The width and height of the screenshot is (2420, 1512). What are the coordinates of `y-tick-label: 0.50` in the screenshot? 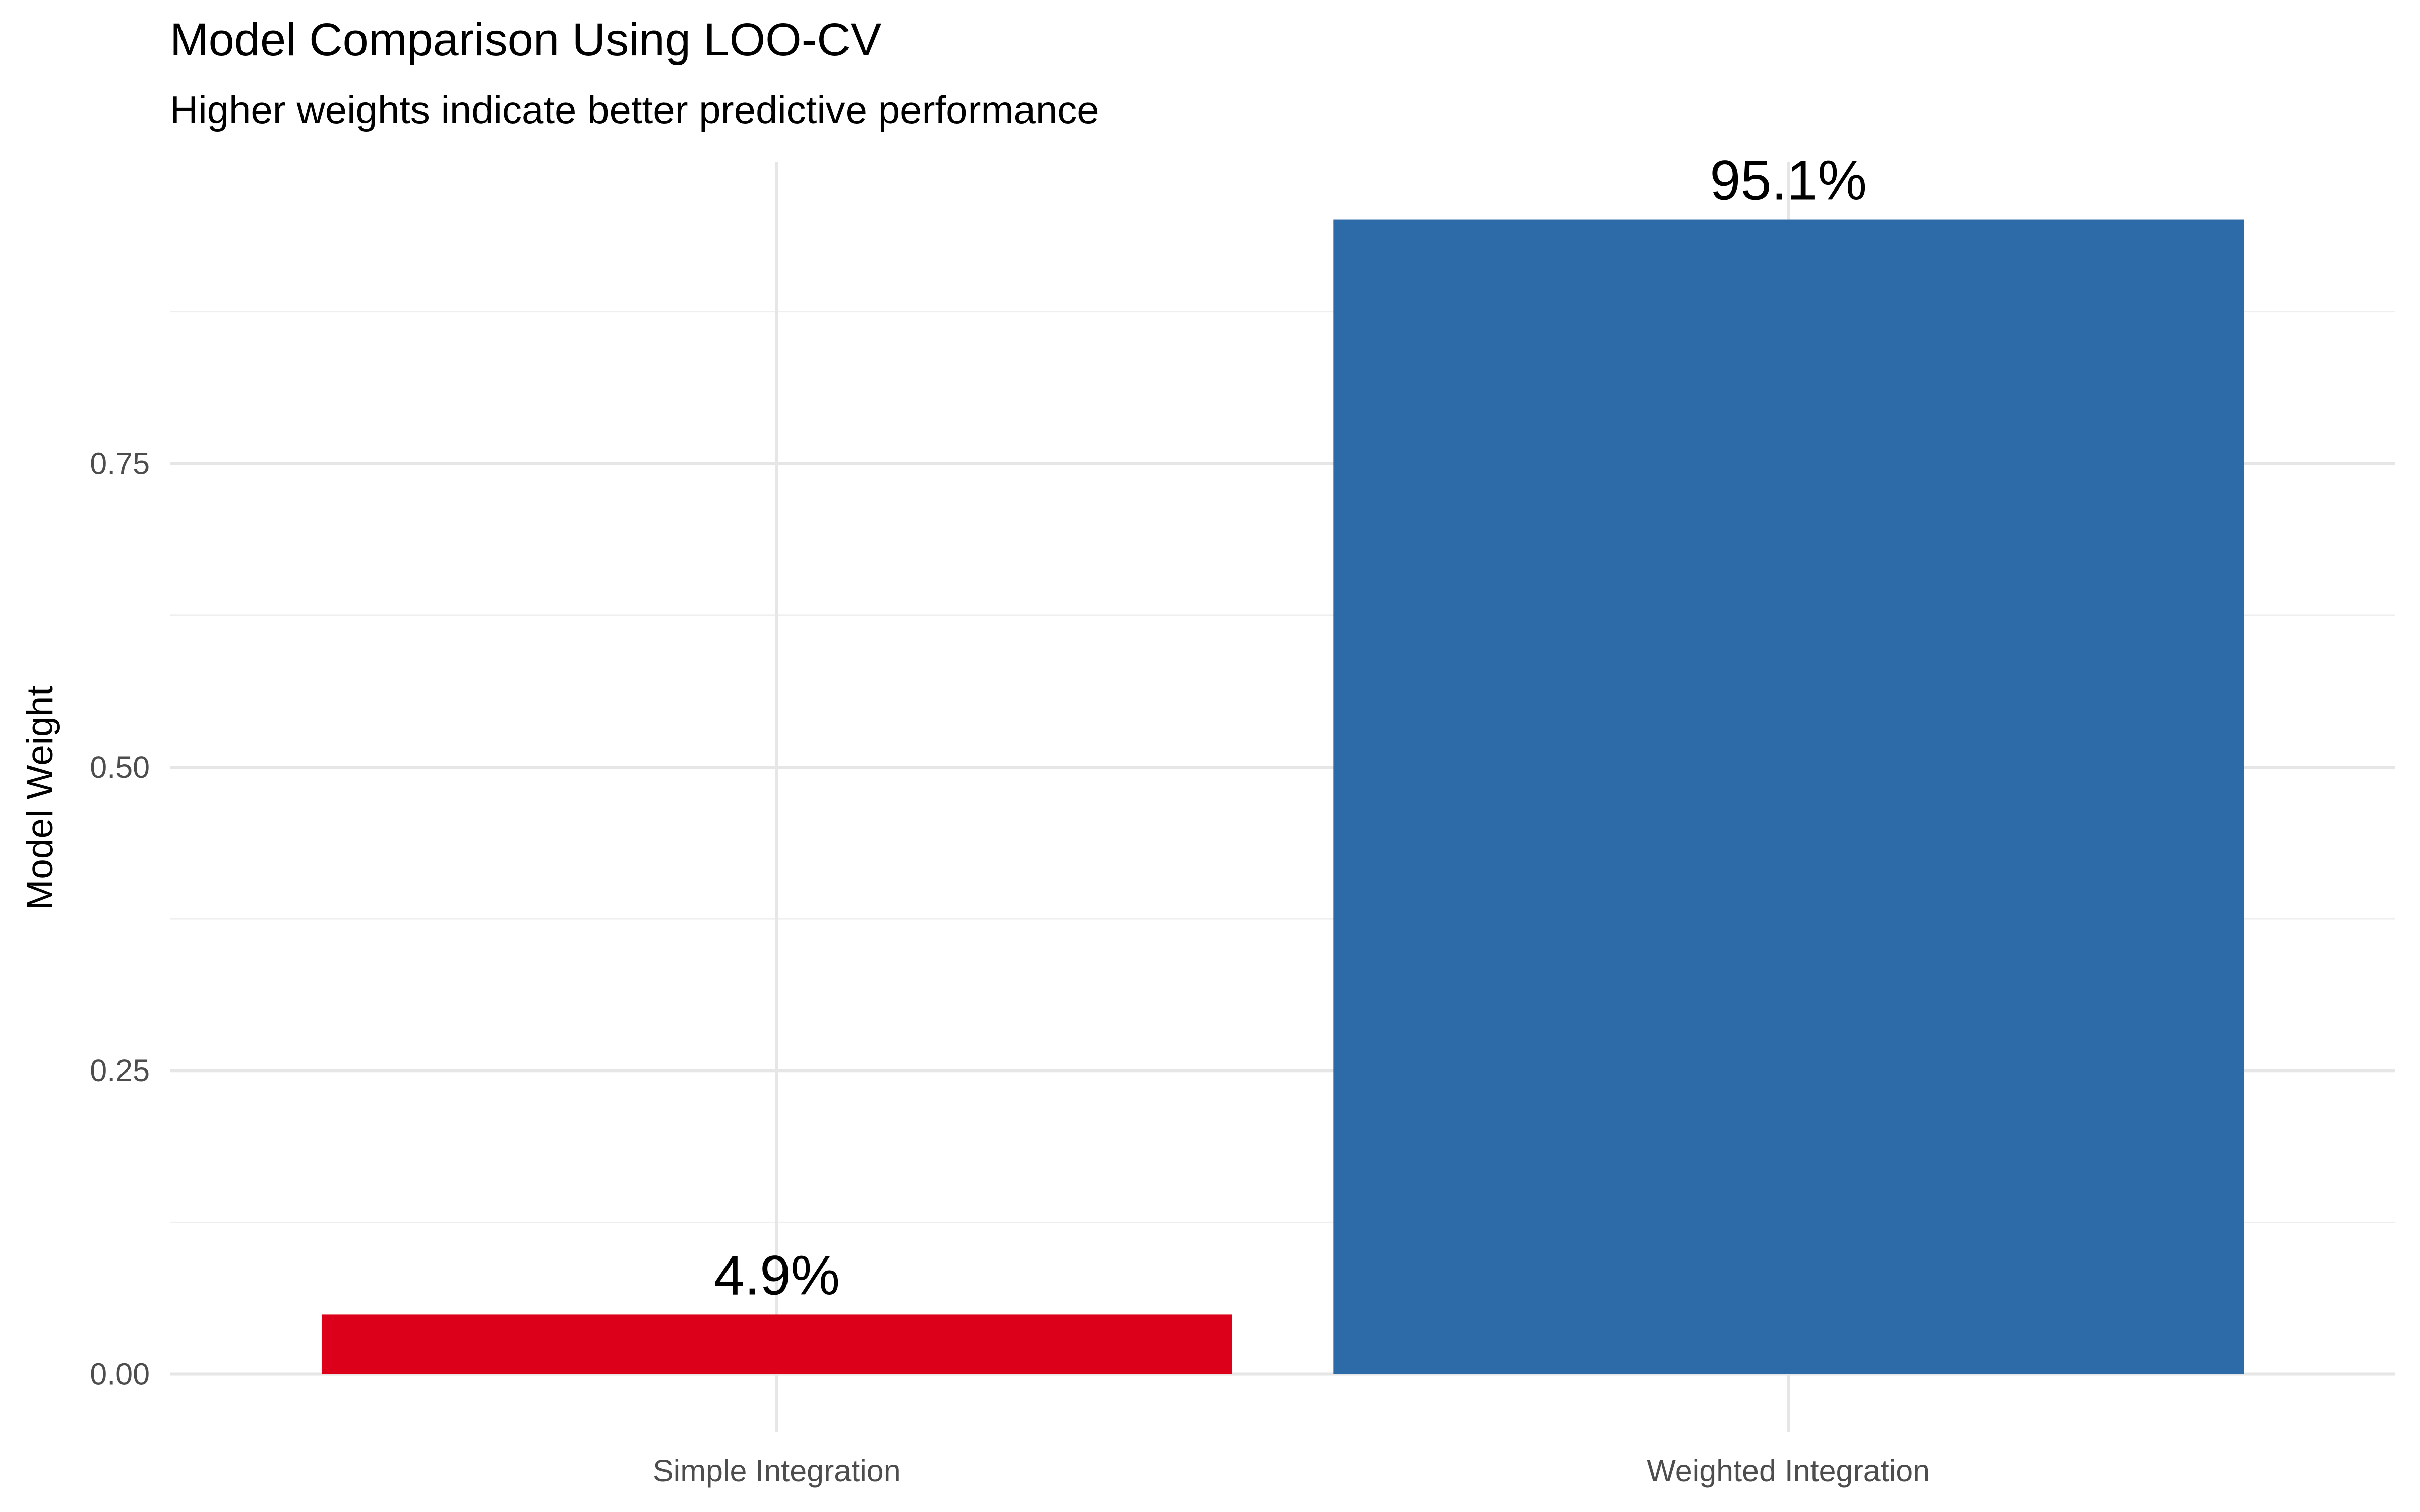 It's located at (120, 767).